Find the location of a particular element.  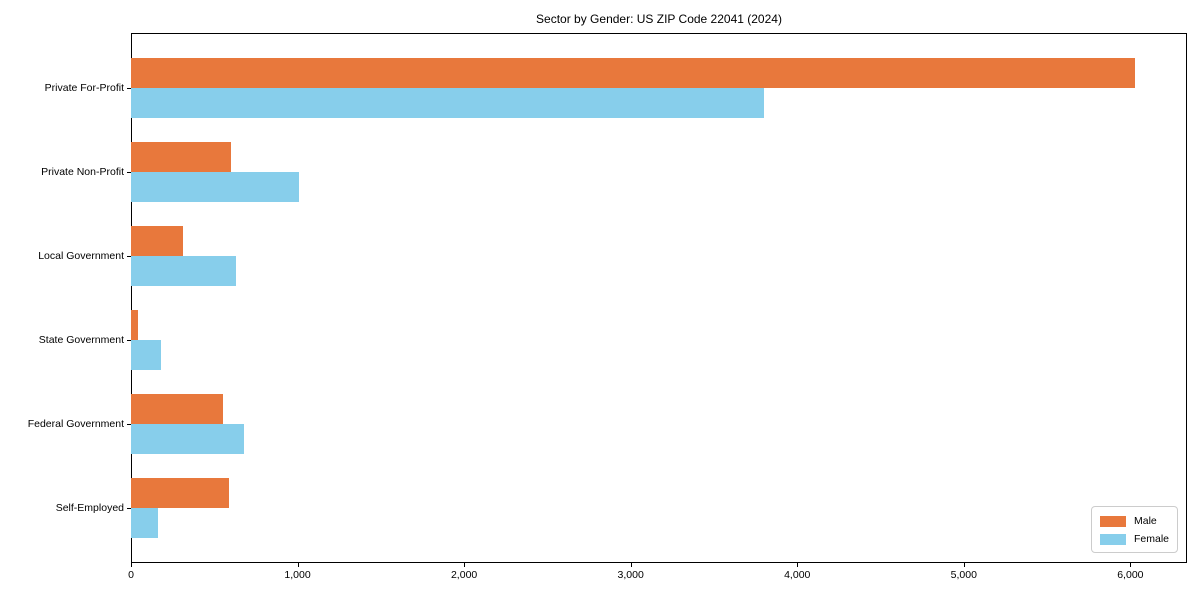

legend-swatch-female is located at coordinates (1113, 539).